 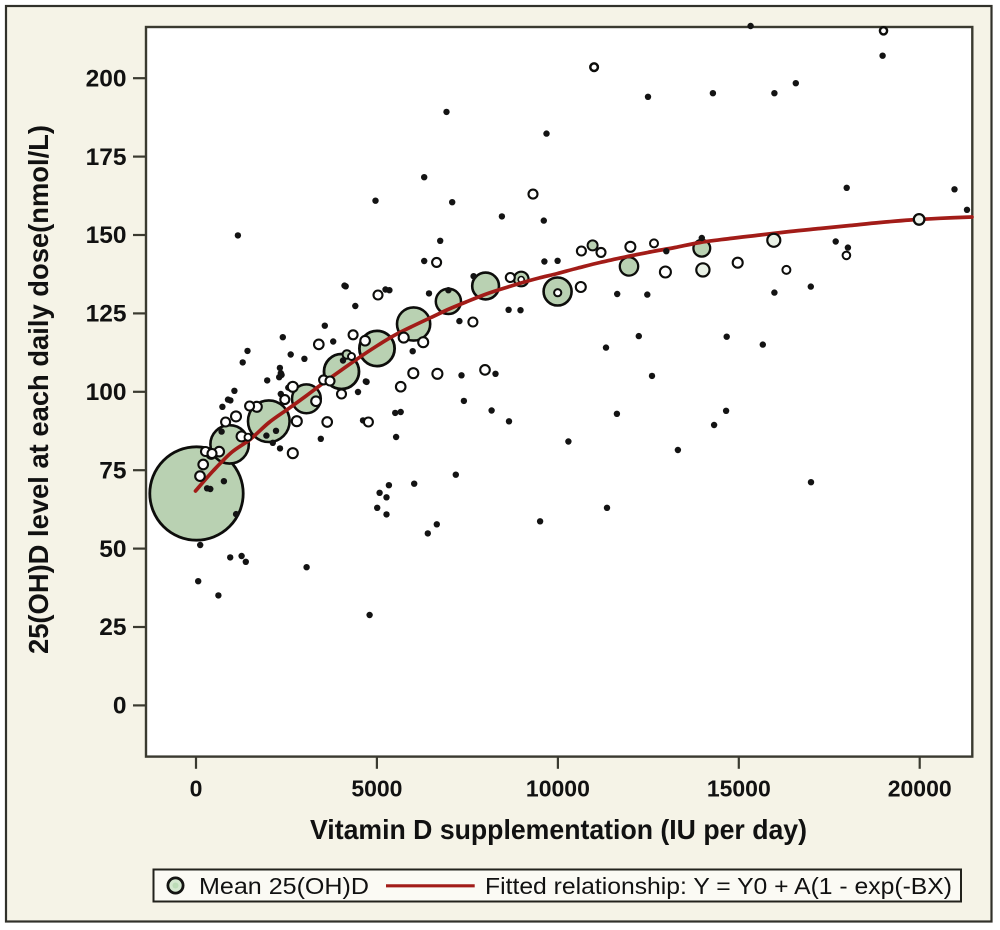 What do you see at coordinates (558, 829) in the screenshot?
I see `svg-text:Vitamin D supplementation (IU: Vitamin D supplementation (IU per day)` at bounding box center [558, 829].